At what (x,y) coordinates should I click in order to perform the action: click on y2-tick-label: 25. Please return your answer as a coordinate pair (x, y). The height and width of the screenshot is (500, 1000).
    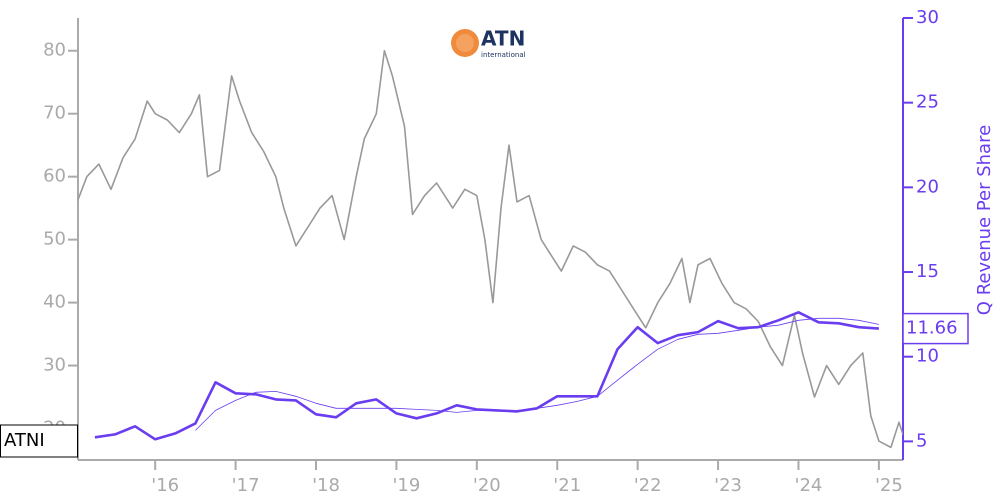
    Looking at the image, I should click on (927, 102).